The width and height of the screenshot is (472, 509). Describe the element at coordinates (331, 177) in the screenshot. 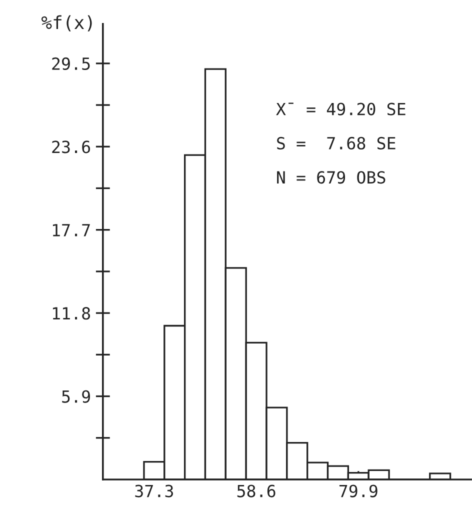

I see `annotation: N = 679 OBS` at that location.